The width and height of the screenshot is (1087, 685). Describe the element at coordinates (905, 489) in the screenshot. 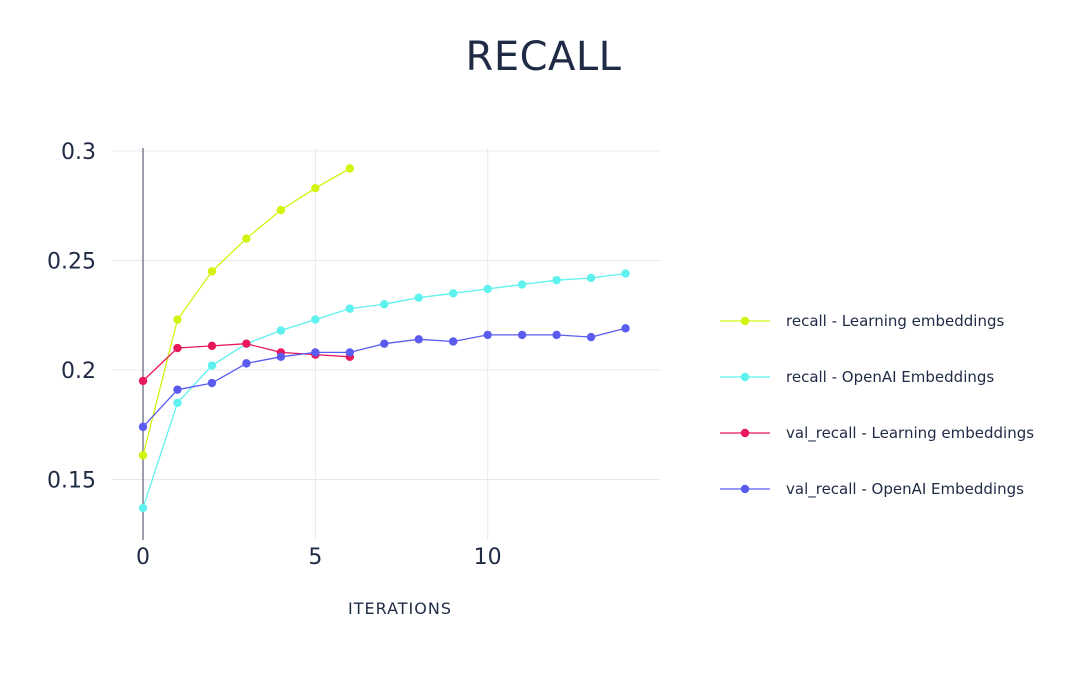

I see `legend-label: val_recall - OpenAI Embeddings` at that location.